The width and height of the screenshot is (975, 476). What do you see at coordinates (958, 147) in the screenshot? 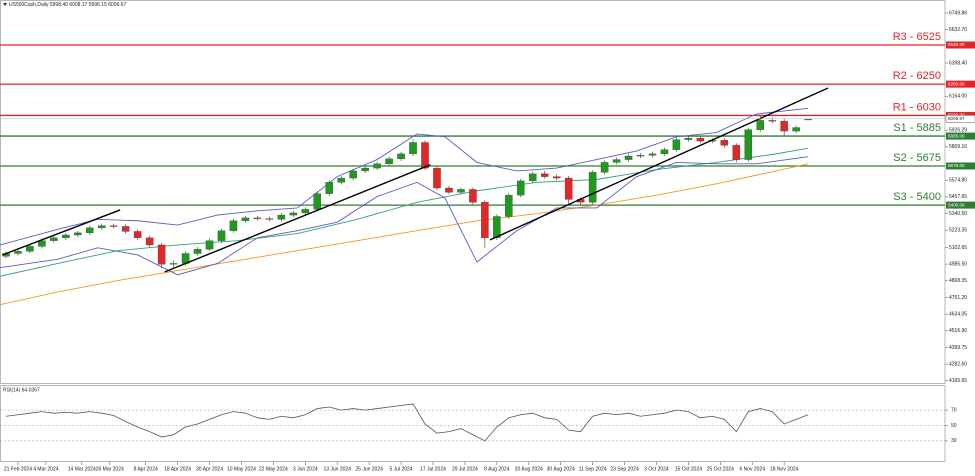
I see `y-tick-label: 5809.16` at bounding box center [958, 147].